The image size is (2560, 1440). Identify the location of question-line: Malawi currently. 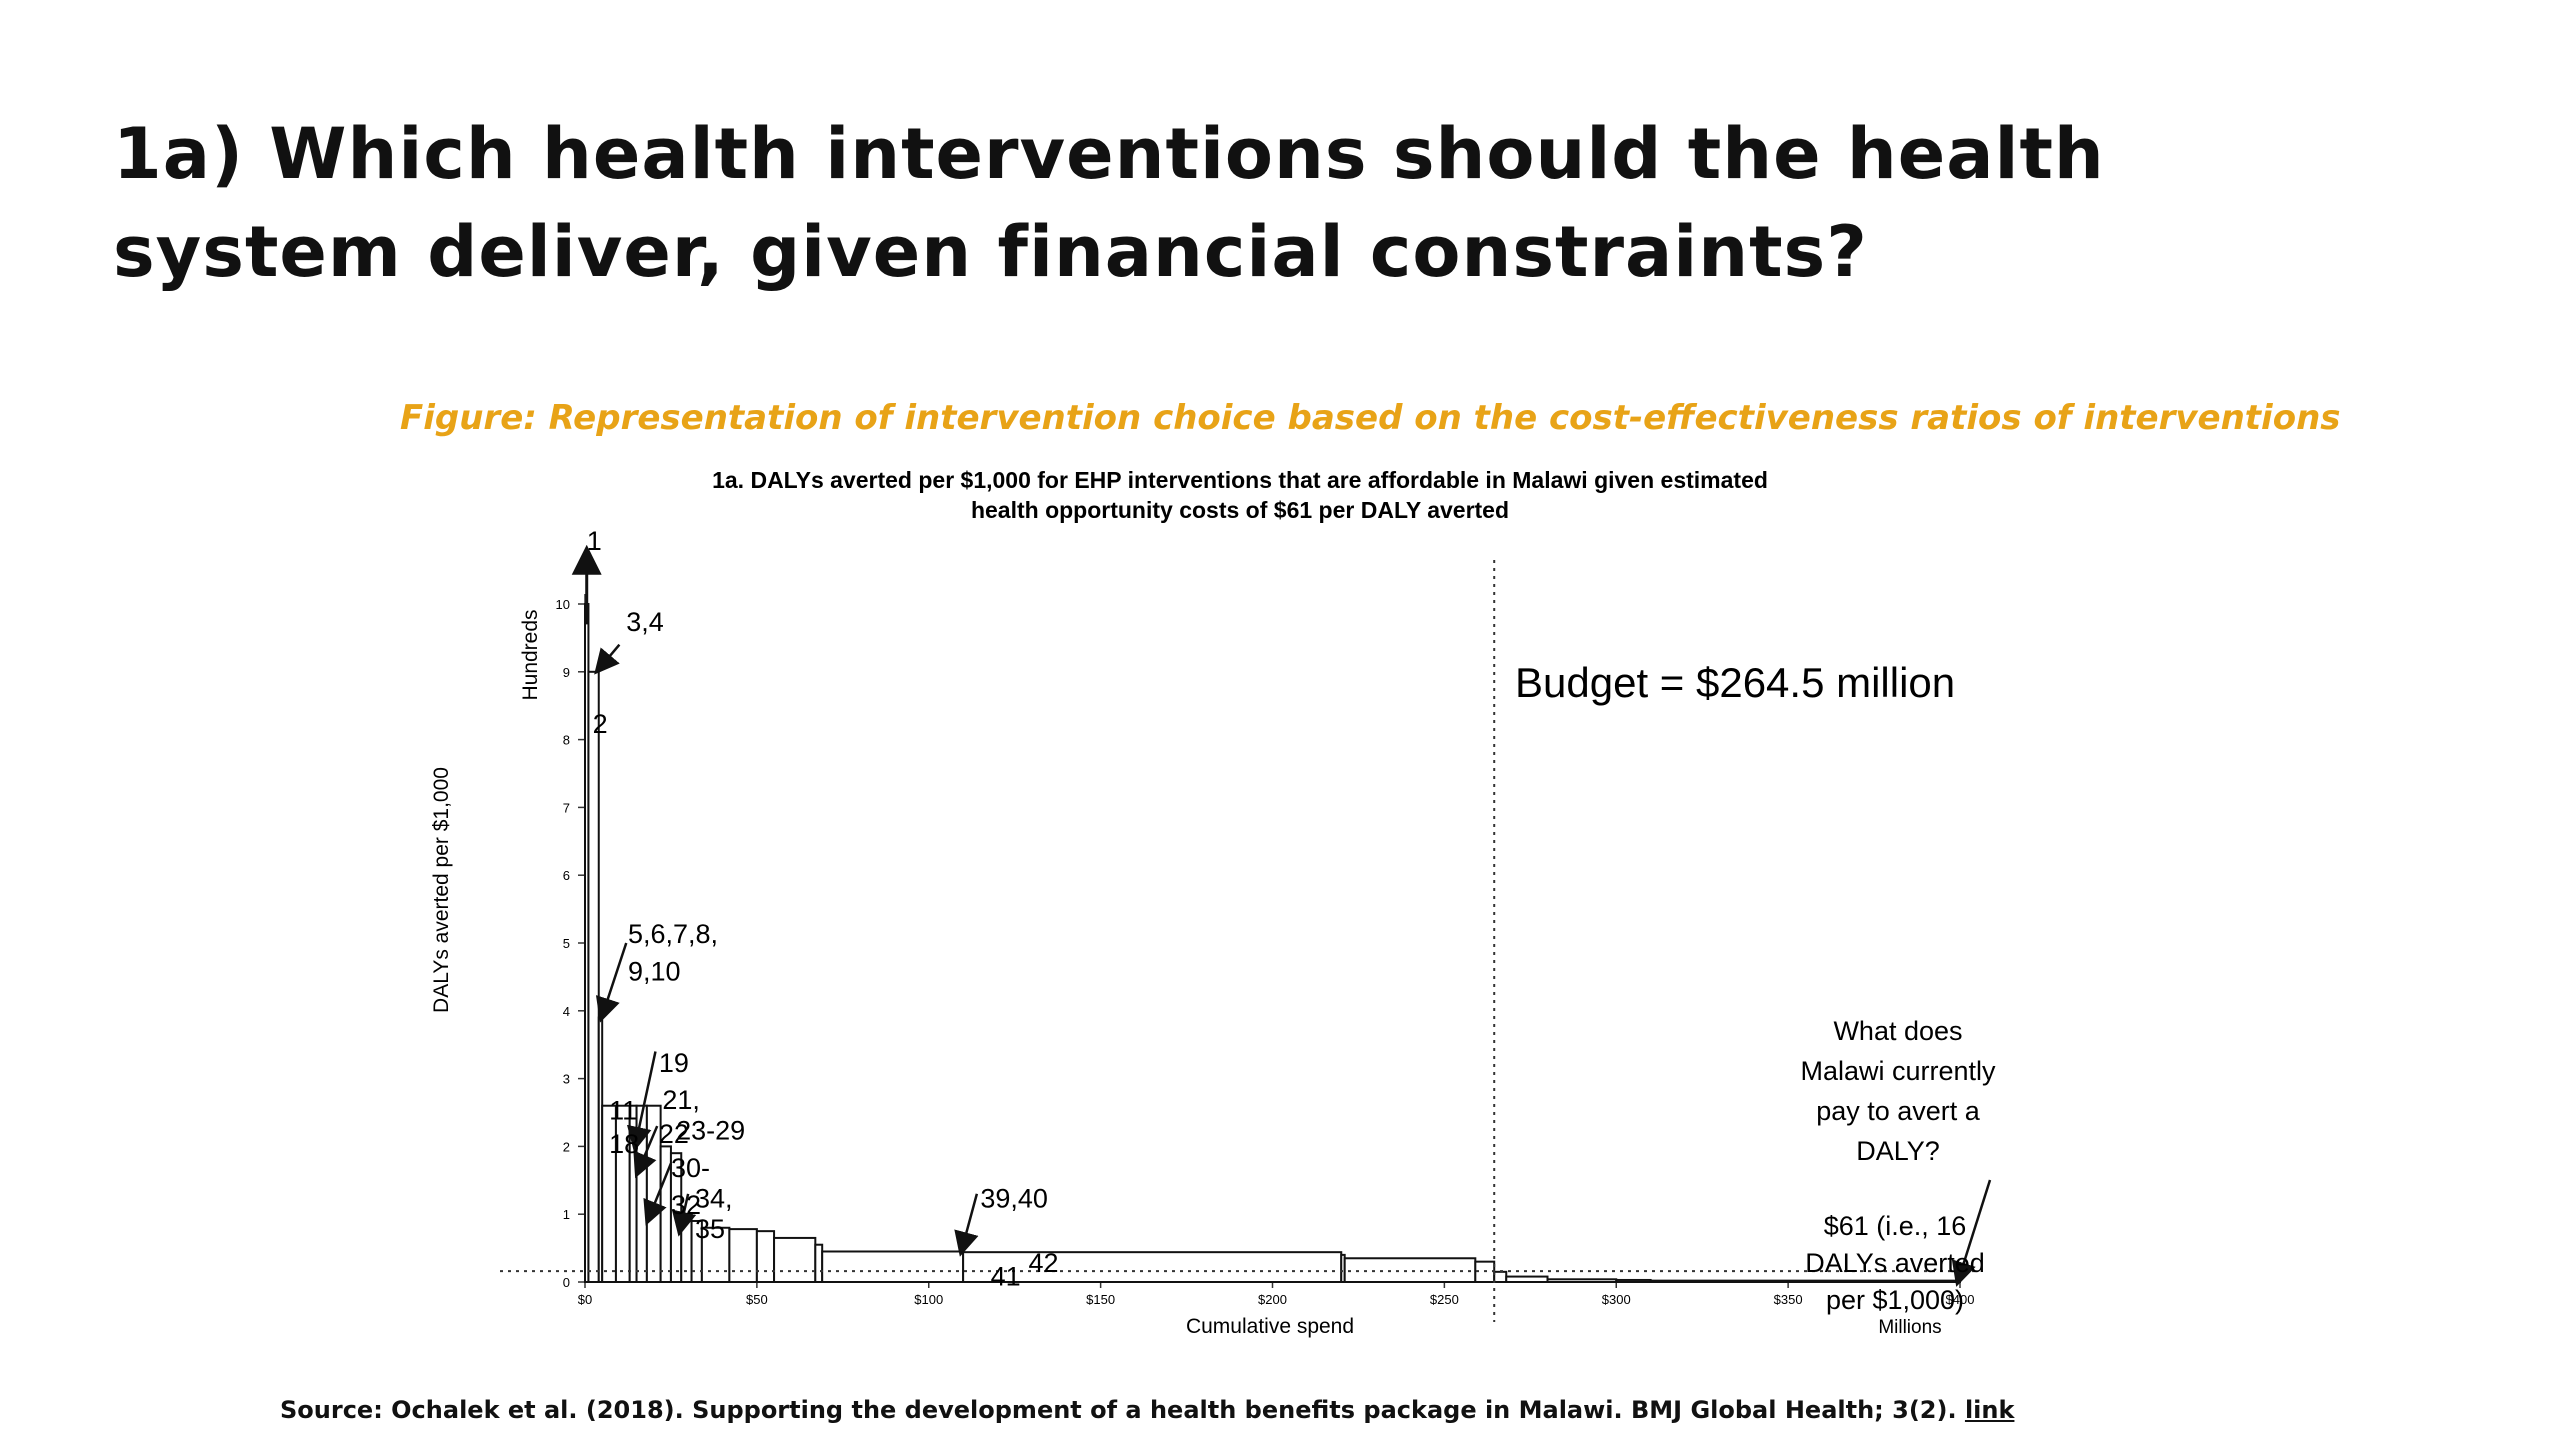
(1898, 1071).